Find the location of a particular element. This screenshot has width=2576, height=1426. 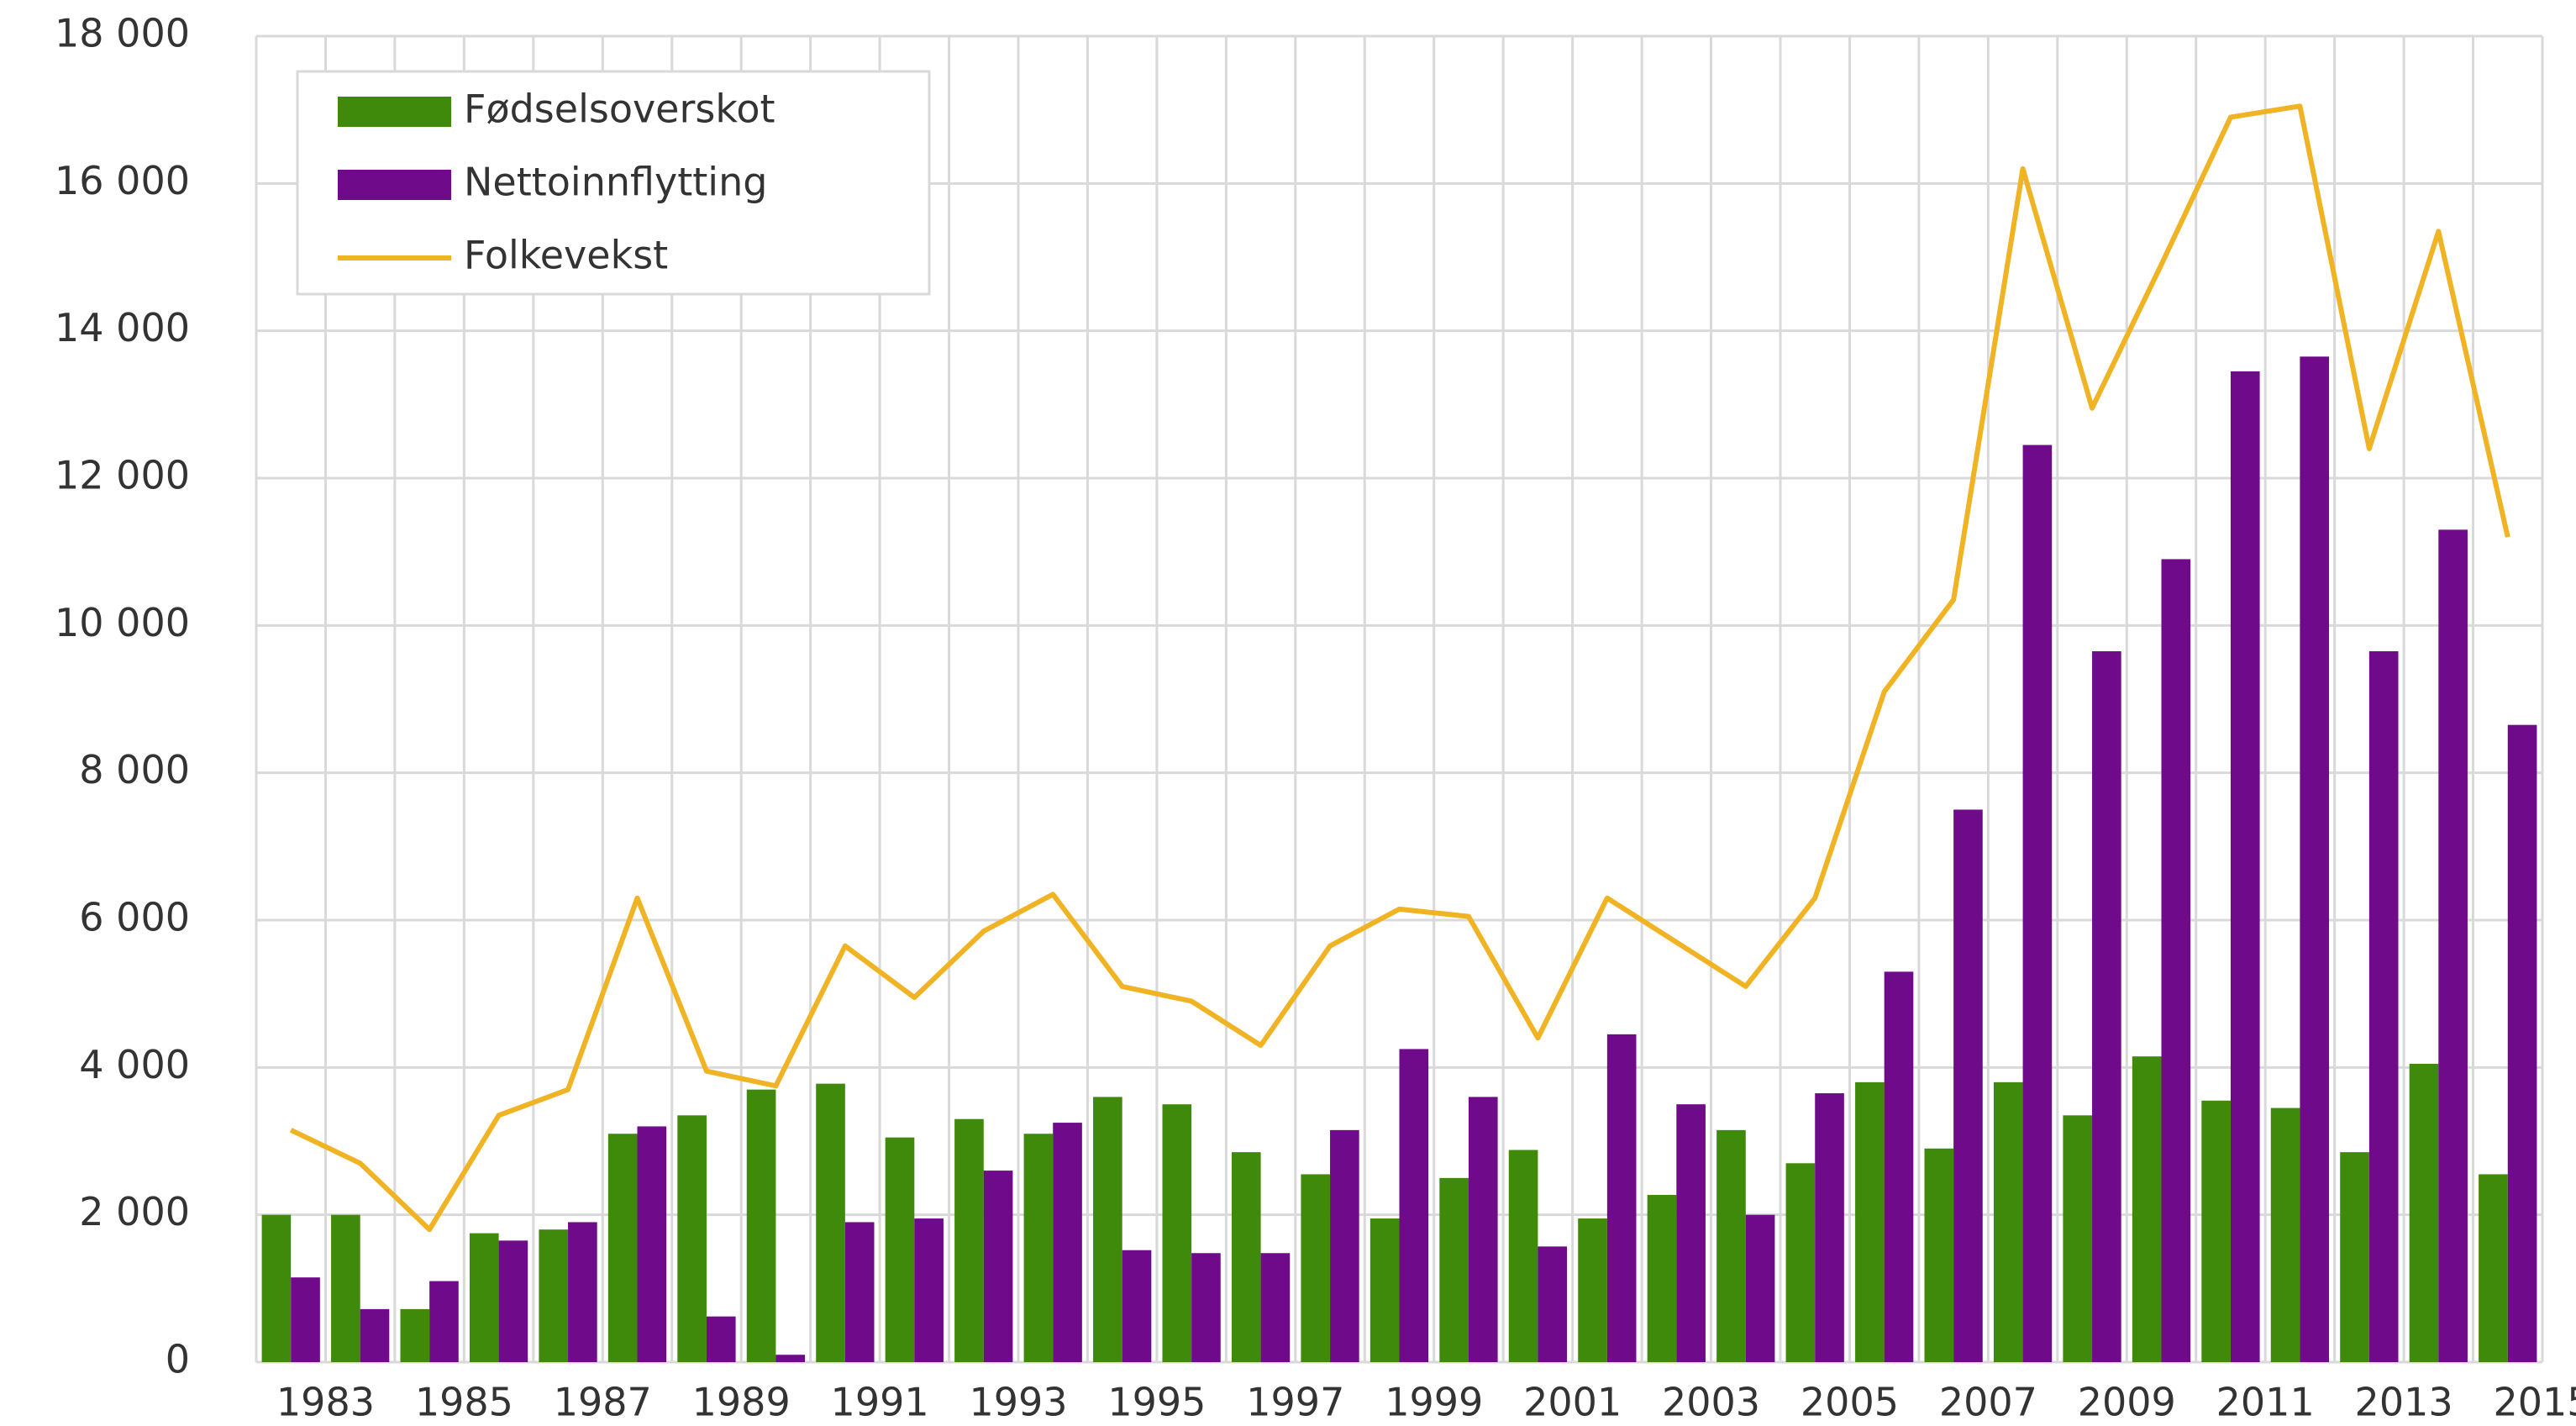

x-tick-label: 1997 is located at coordinates (1295, 1403).